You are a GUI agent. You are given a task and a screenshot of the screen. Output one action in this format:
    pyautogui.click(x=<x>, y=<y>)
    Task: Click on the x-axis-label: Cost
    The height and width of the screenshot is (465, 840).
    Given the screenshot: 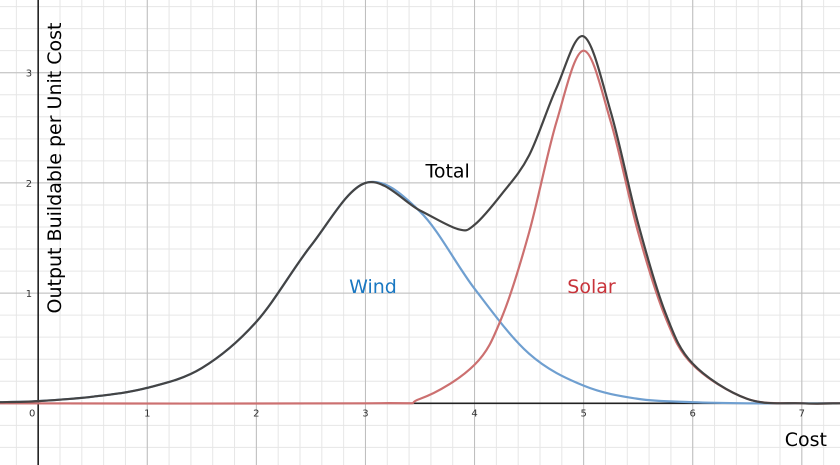 What is the action you would take?
    pyautogui.click(x=806, y=440)
    